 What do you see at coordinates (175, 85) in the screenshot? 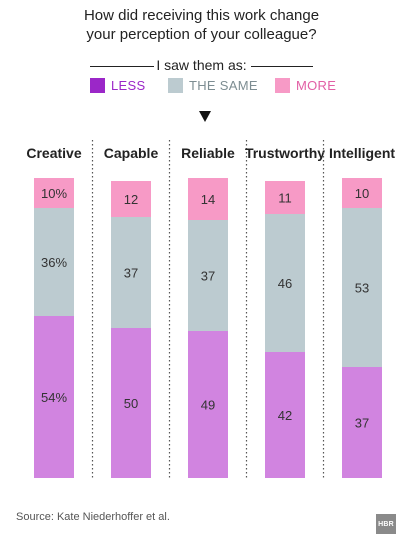
I see `legend-swatch-same` at bounding box center [175, 85].